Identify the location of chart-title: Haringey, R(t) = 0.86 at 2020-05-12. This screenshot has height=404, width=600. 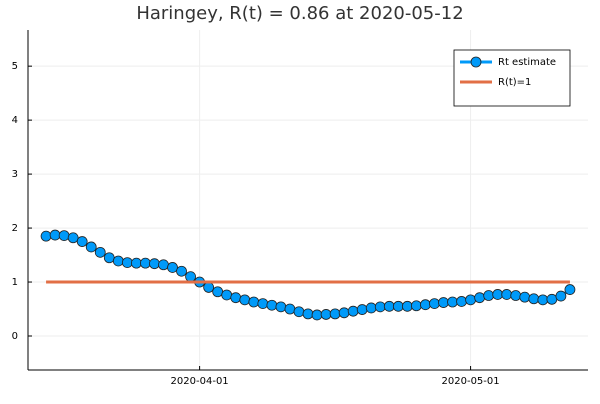
(299, 13).